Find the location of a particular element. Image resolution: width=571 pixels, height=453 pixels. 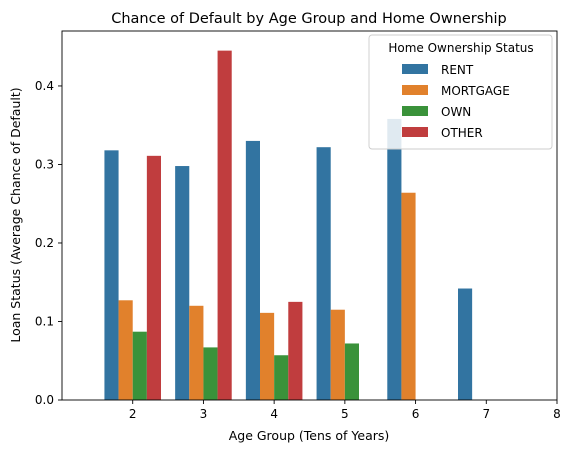

legend-label-own: OWN is located at coordinates (456, 112).